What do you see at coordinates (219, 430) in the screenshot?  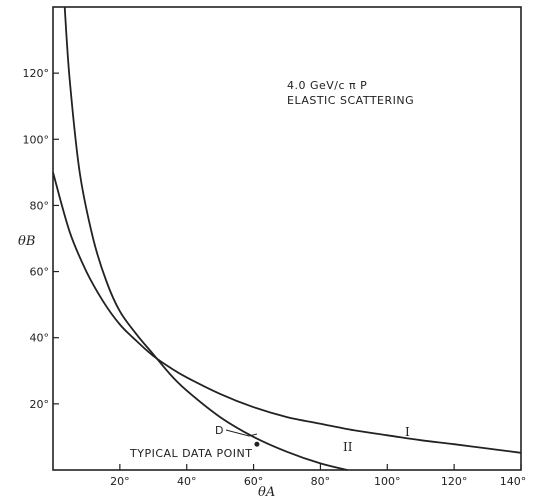 I see `annotation-point-tag: D` at bounding box center [219, 430].